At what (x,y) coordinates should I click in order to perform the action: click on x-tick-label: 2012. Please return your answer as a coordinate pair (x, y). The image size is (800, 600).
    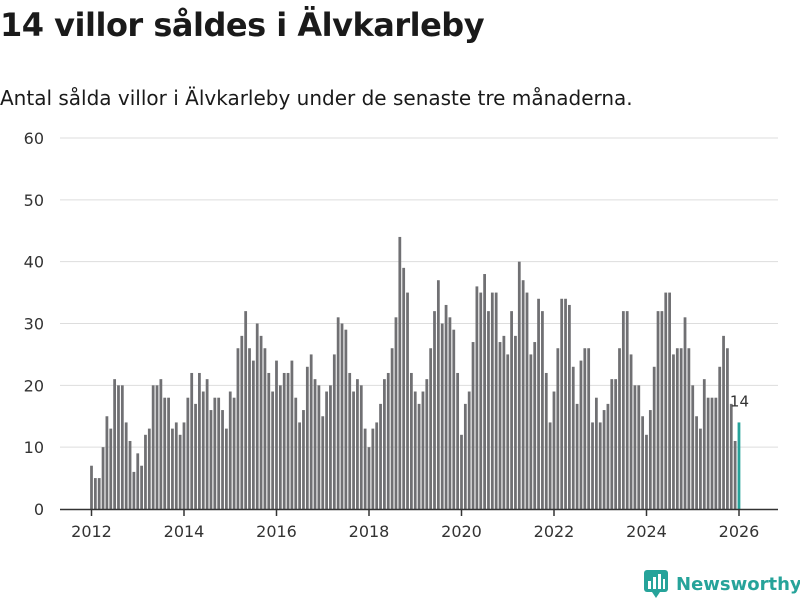
    Looking at the image, I should click on (91, 531).